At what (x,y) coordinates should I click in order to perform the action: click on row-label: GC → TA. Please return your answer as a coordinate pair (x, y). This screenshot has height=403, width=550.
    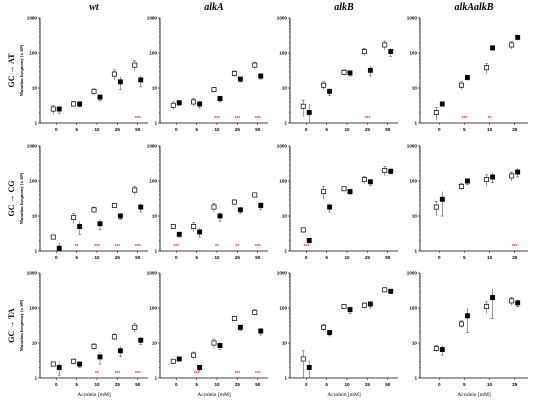
    Looking at the image, I should click on (11, 325).